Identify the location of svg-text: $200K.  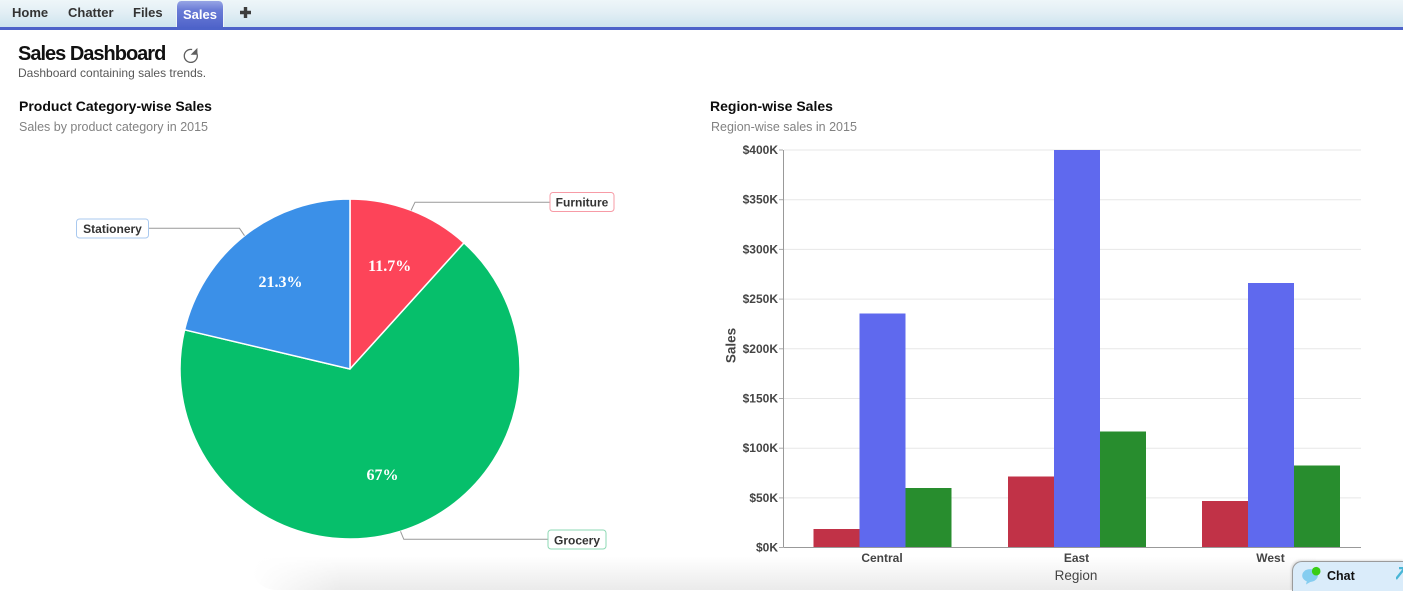
(761, 349).